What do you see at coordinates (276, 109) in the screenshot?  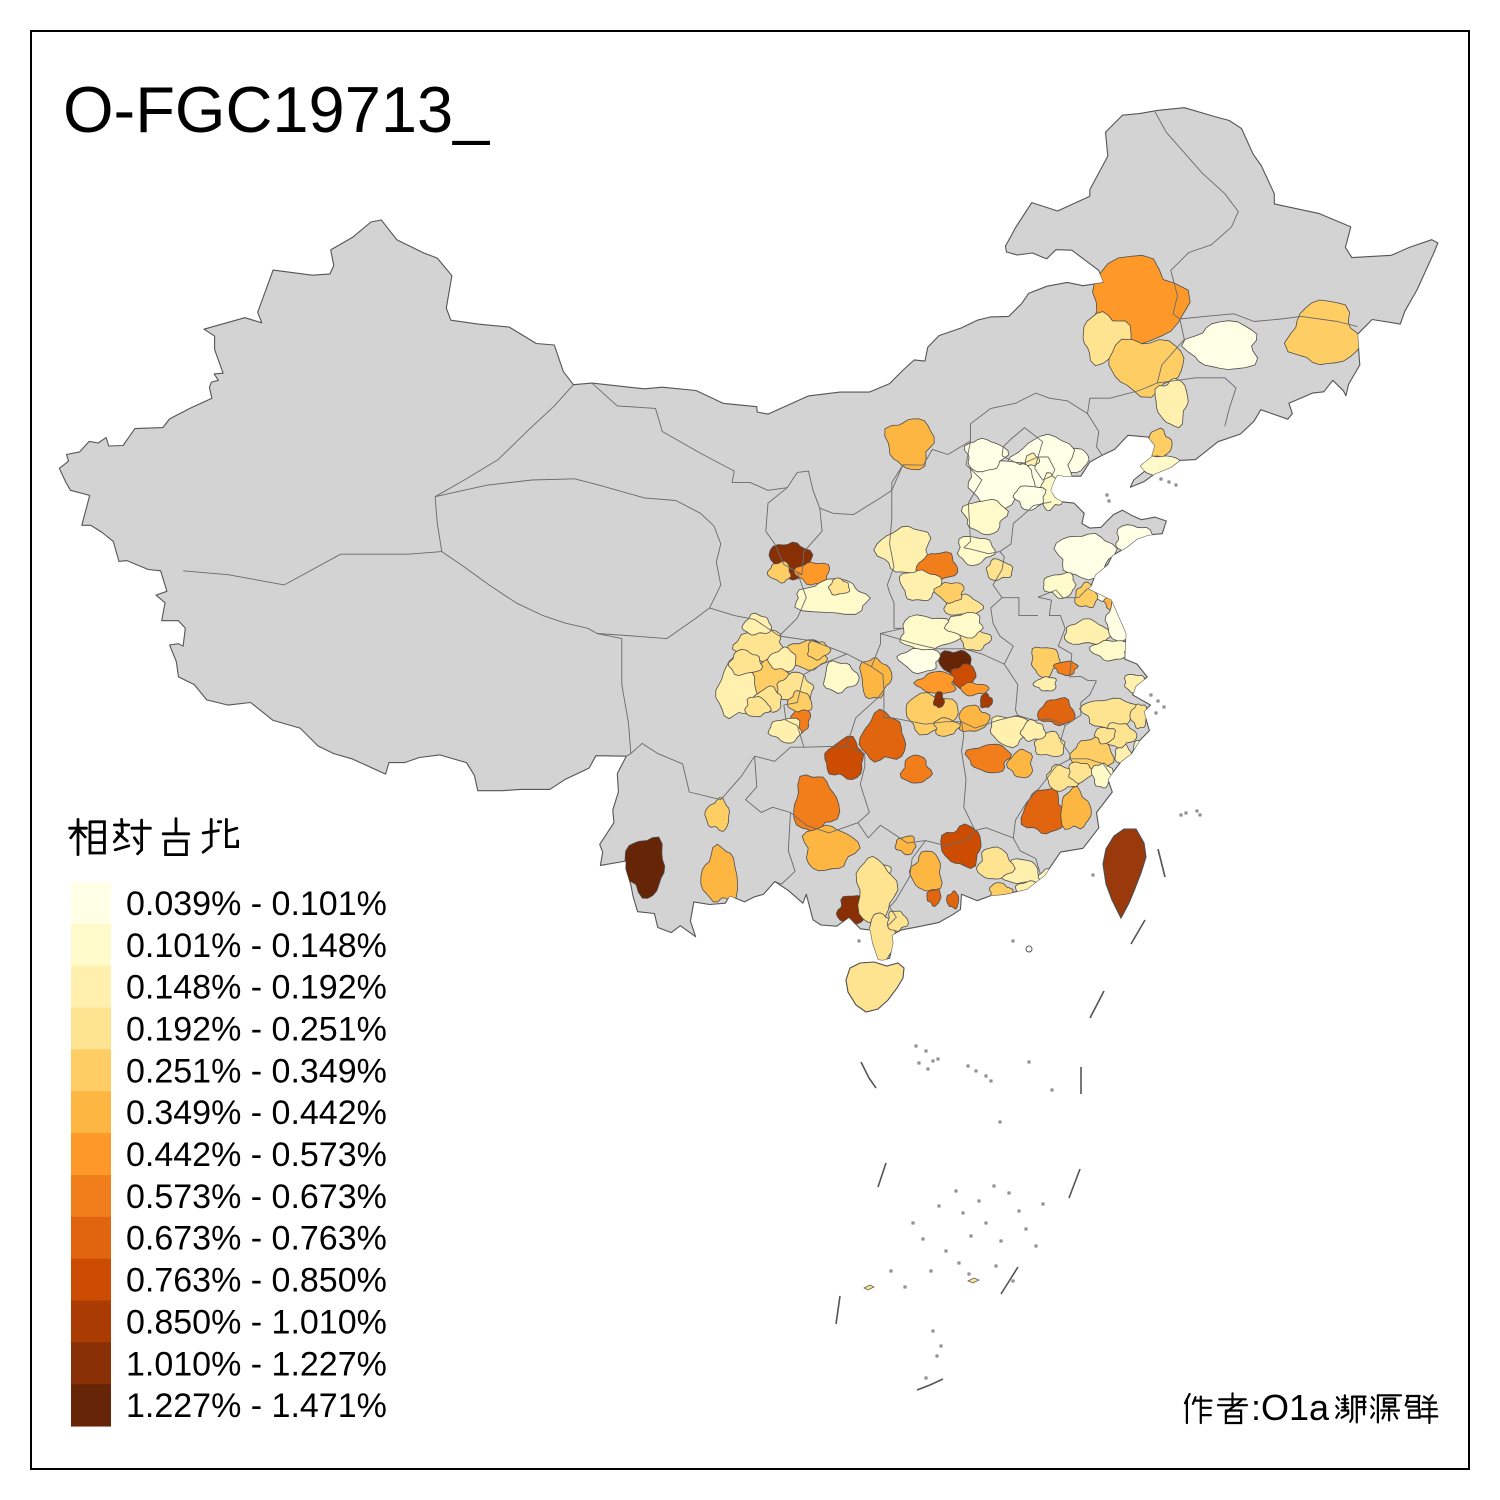 I see `svg-text: O-FGC19713_` at bounding box center [276, 109].